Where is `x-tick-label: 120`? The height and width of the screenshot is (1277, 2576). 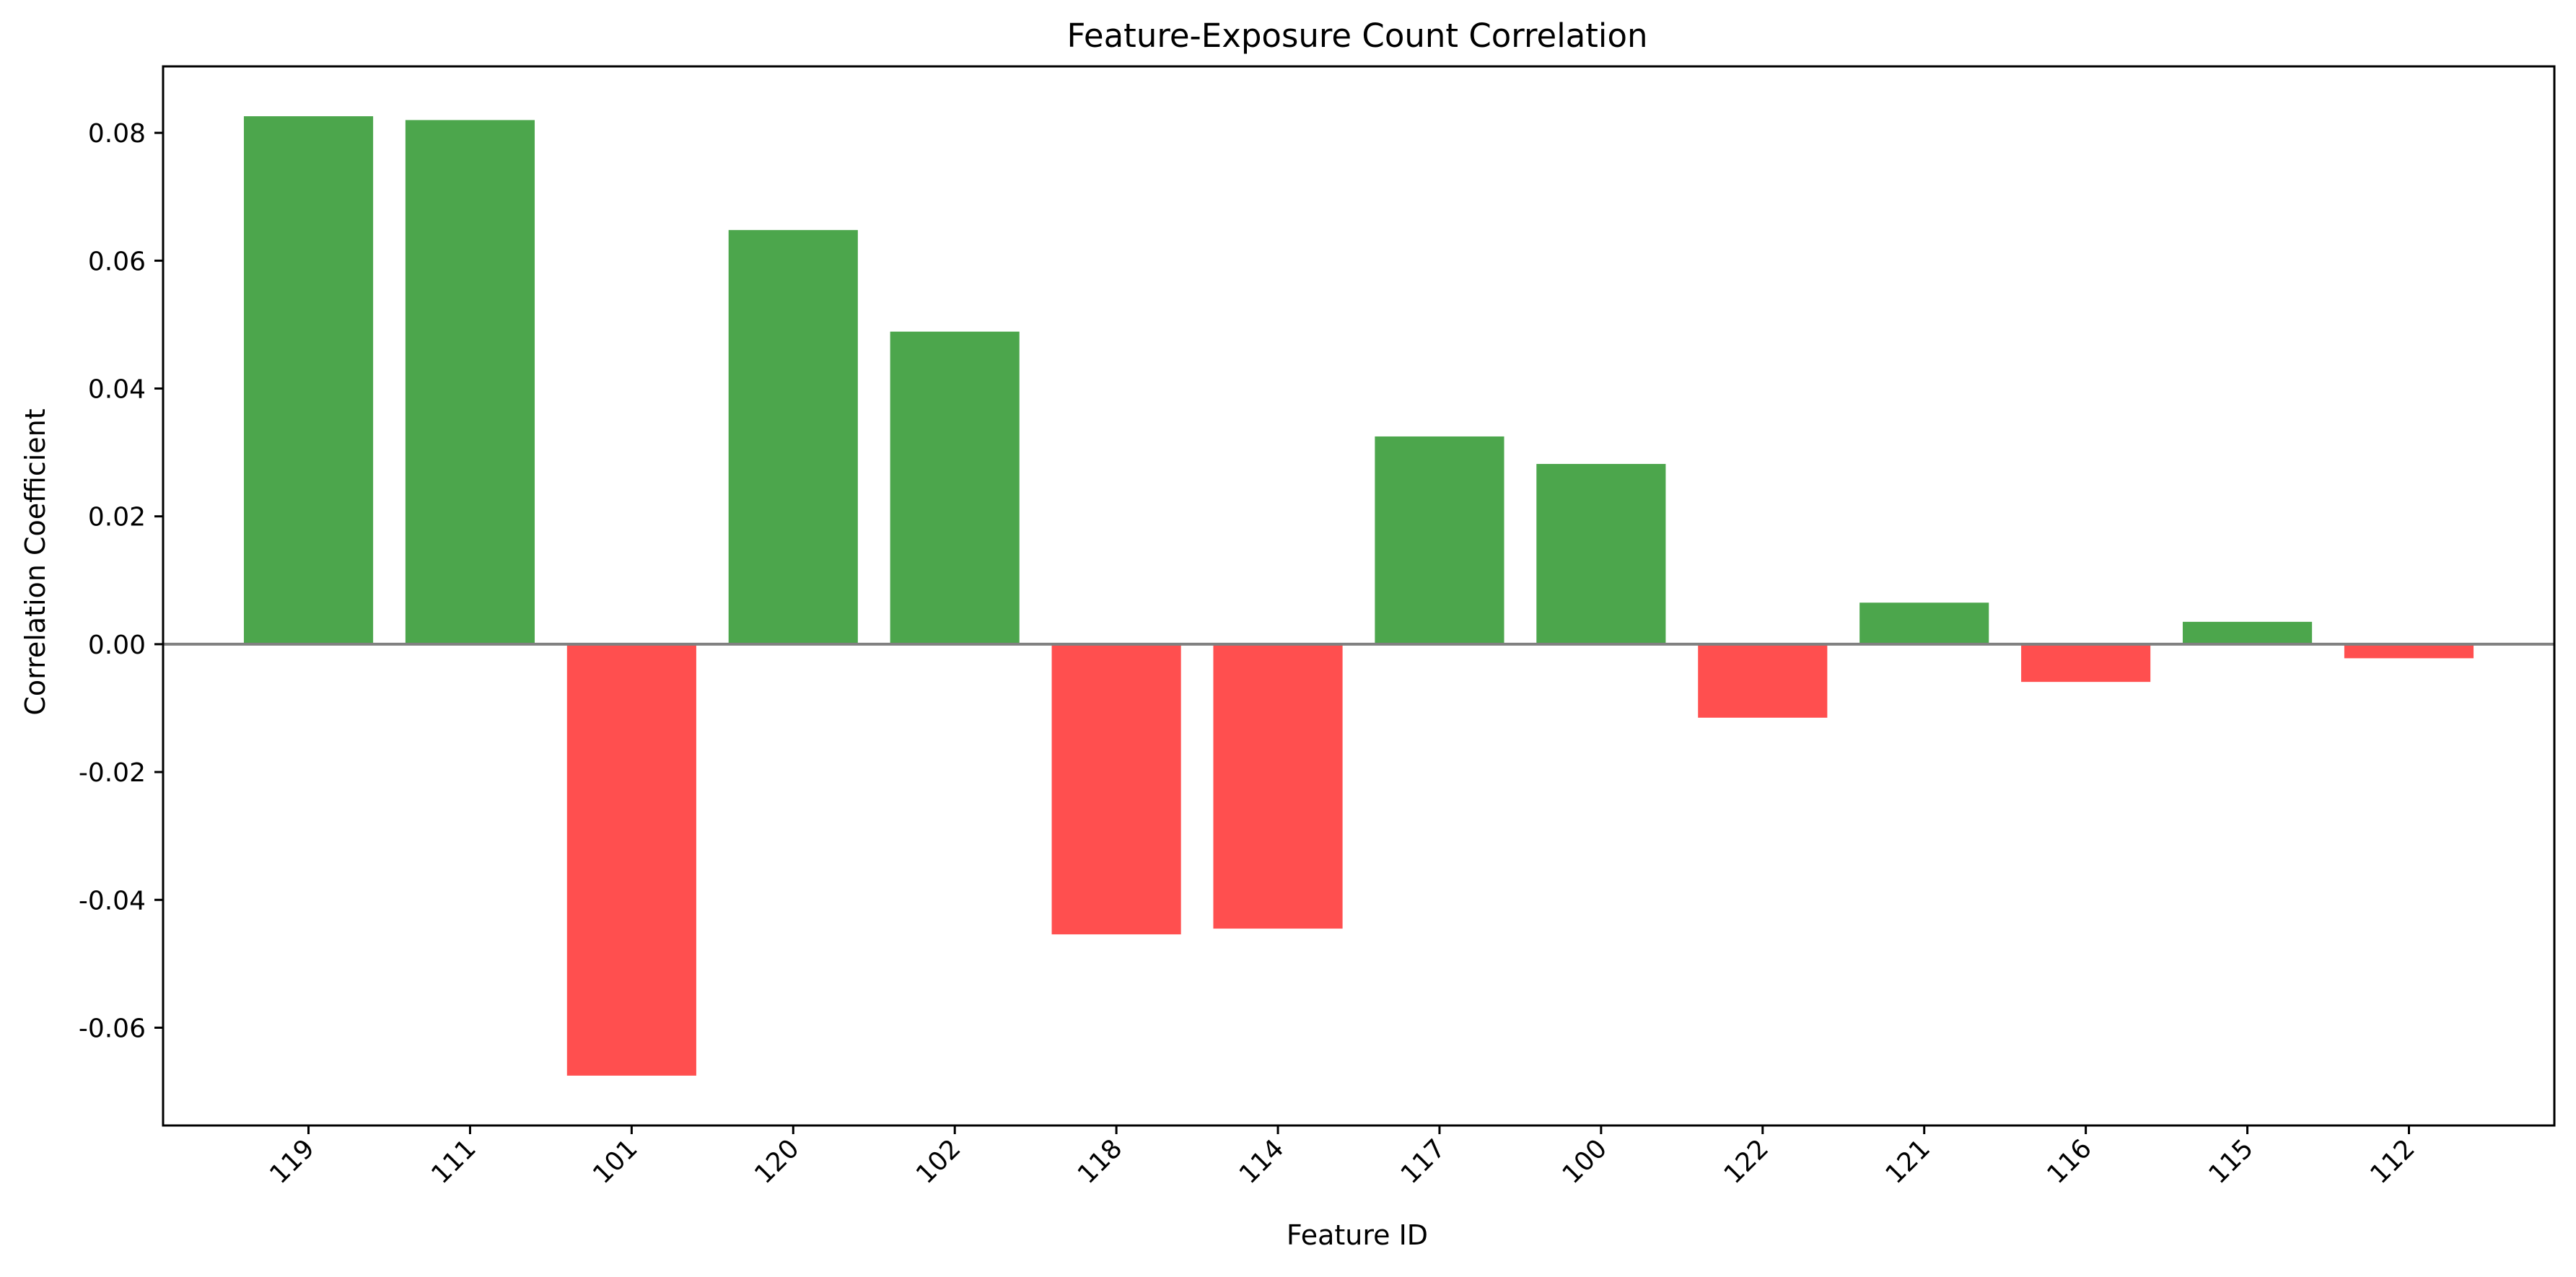 x-tick-label: 120 is located at coordinates (777, 1162).